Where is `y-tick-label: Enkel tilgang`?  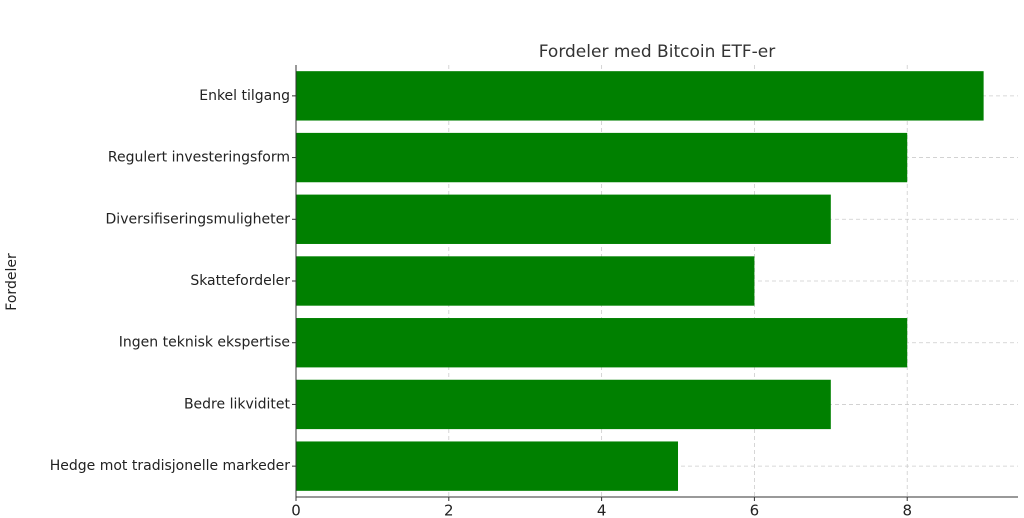 y-tick-label: Enkel tilgang is located at coordinates (244, 96).